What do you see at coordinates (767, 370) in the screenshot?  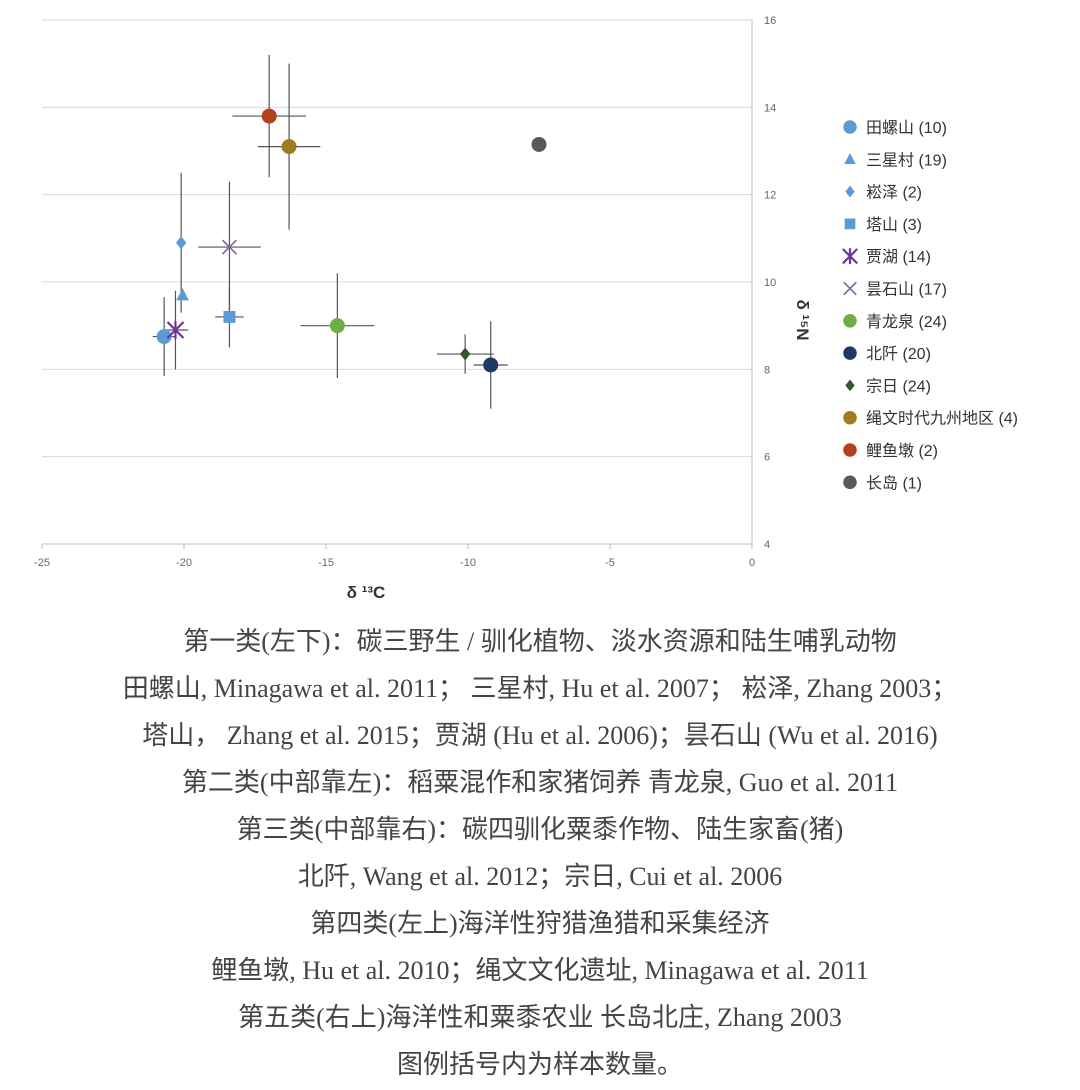 I see `y-tick-label: 8` at bounding box center [767, 370].